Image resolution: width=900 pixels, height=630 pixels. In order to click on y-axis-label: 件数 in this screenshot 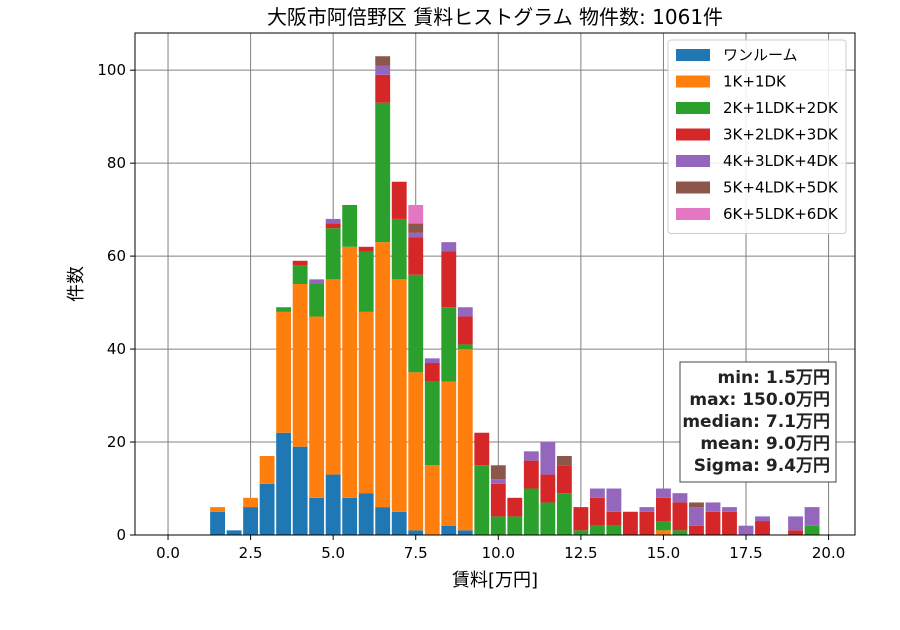, I will do `click(76, 284)`.